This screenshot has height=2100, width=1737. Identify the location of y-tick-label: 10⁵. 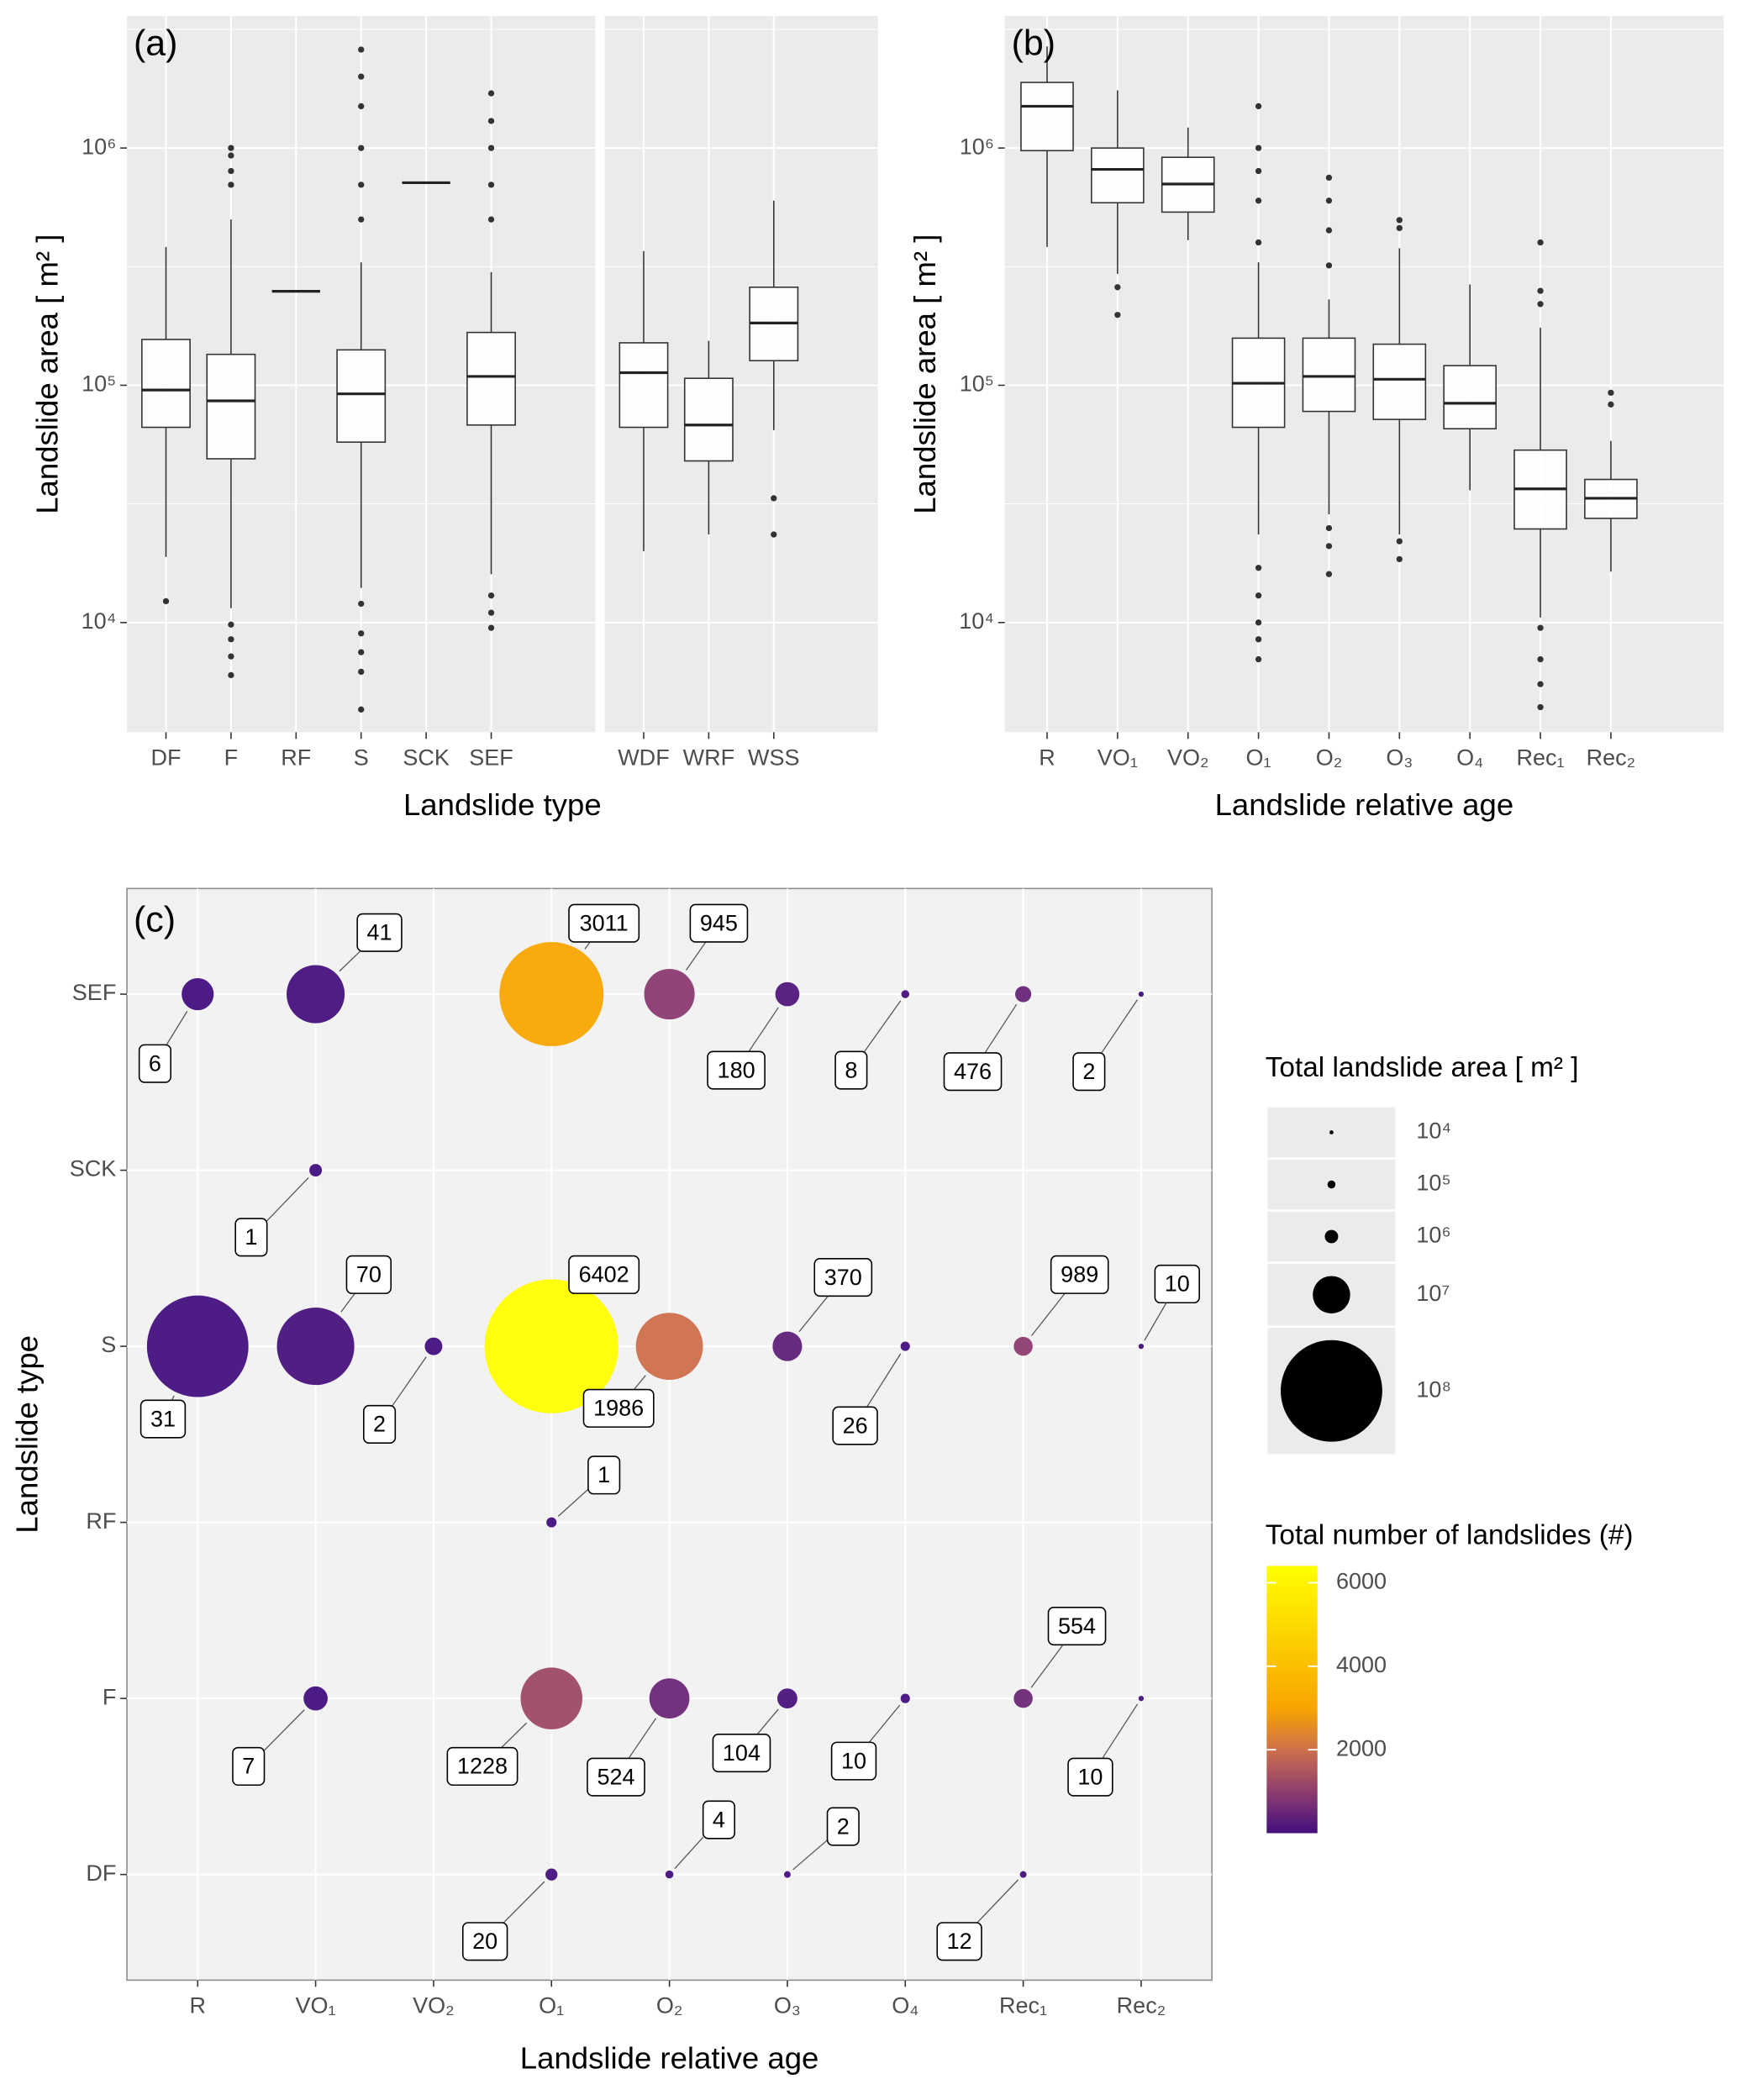
(977, 384).